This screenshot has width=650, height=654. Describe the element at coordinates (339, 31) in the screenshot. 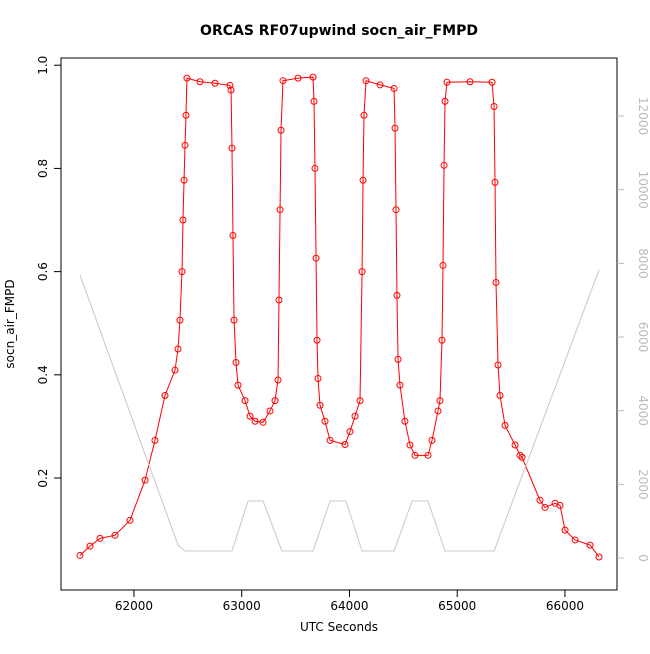

I see `chart-title: ORCAS RF07upwind socn_air_FMPD` at that location.